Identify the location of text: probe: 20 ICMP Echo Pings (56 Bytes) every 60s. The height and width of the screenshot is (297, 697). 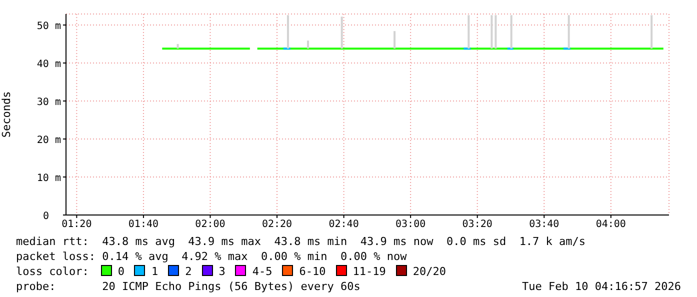
(188, 286).